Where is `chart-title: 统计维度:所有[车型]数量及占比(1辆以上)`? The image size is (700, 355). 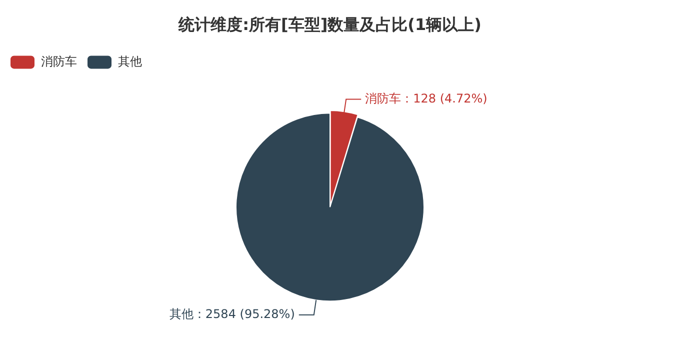 chart-title: 统计维度:所有[车型]数量及占比(1辆以上) is located at coordinates (330, 24).